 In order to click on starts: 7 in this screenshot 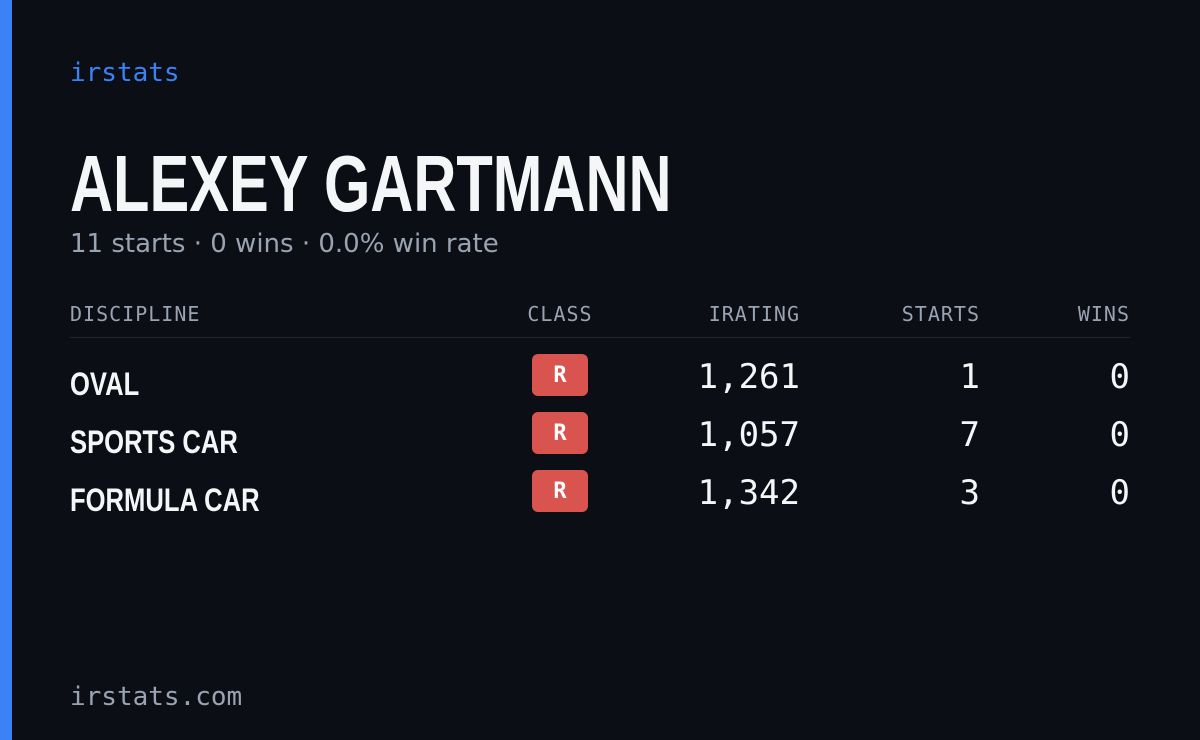, I will do `click(969, 435)`.